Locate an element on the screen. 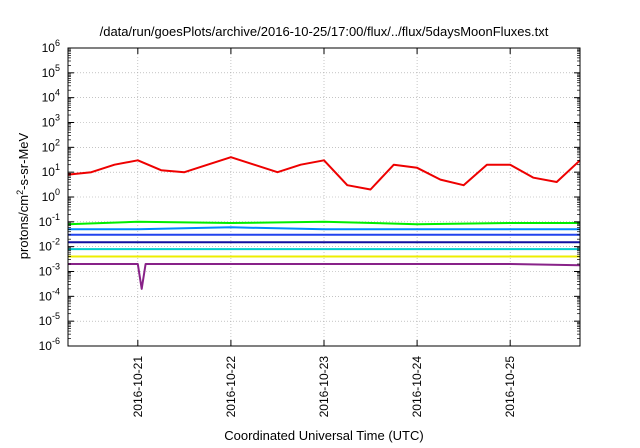  x-tick-label: 2016-10-21 is located at coordinates (138, 387).